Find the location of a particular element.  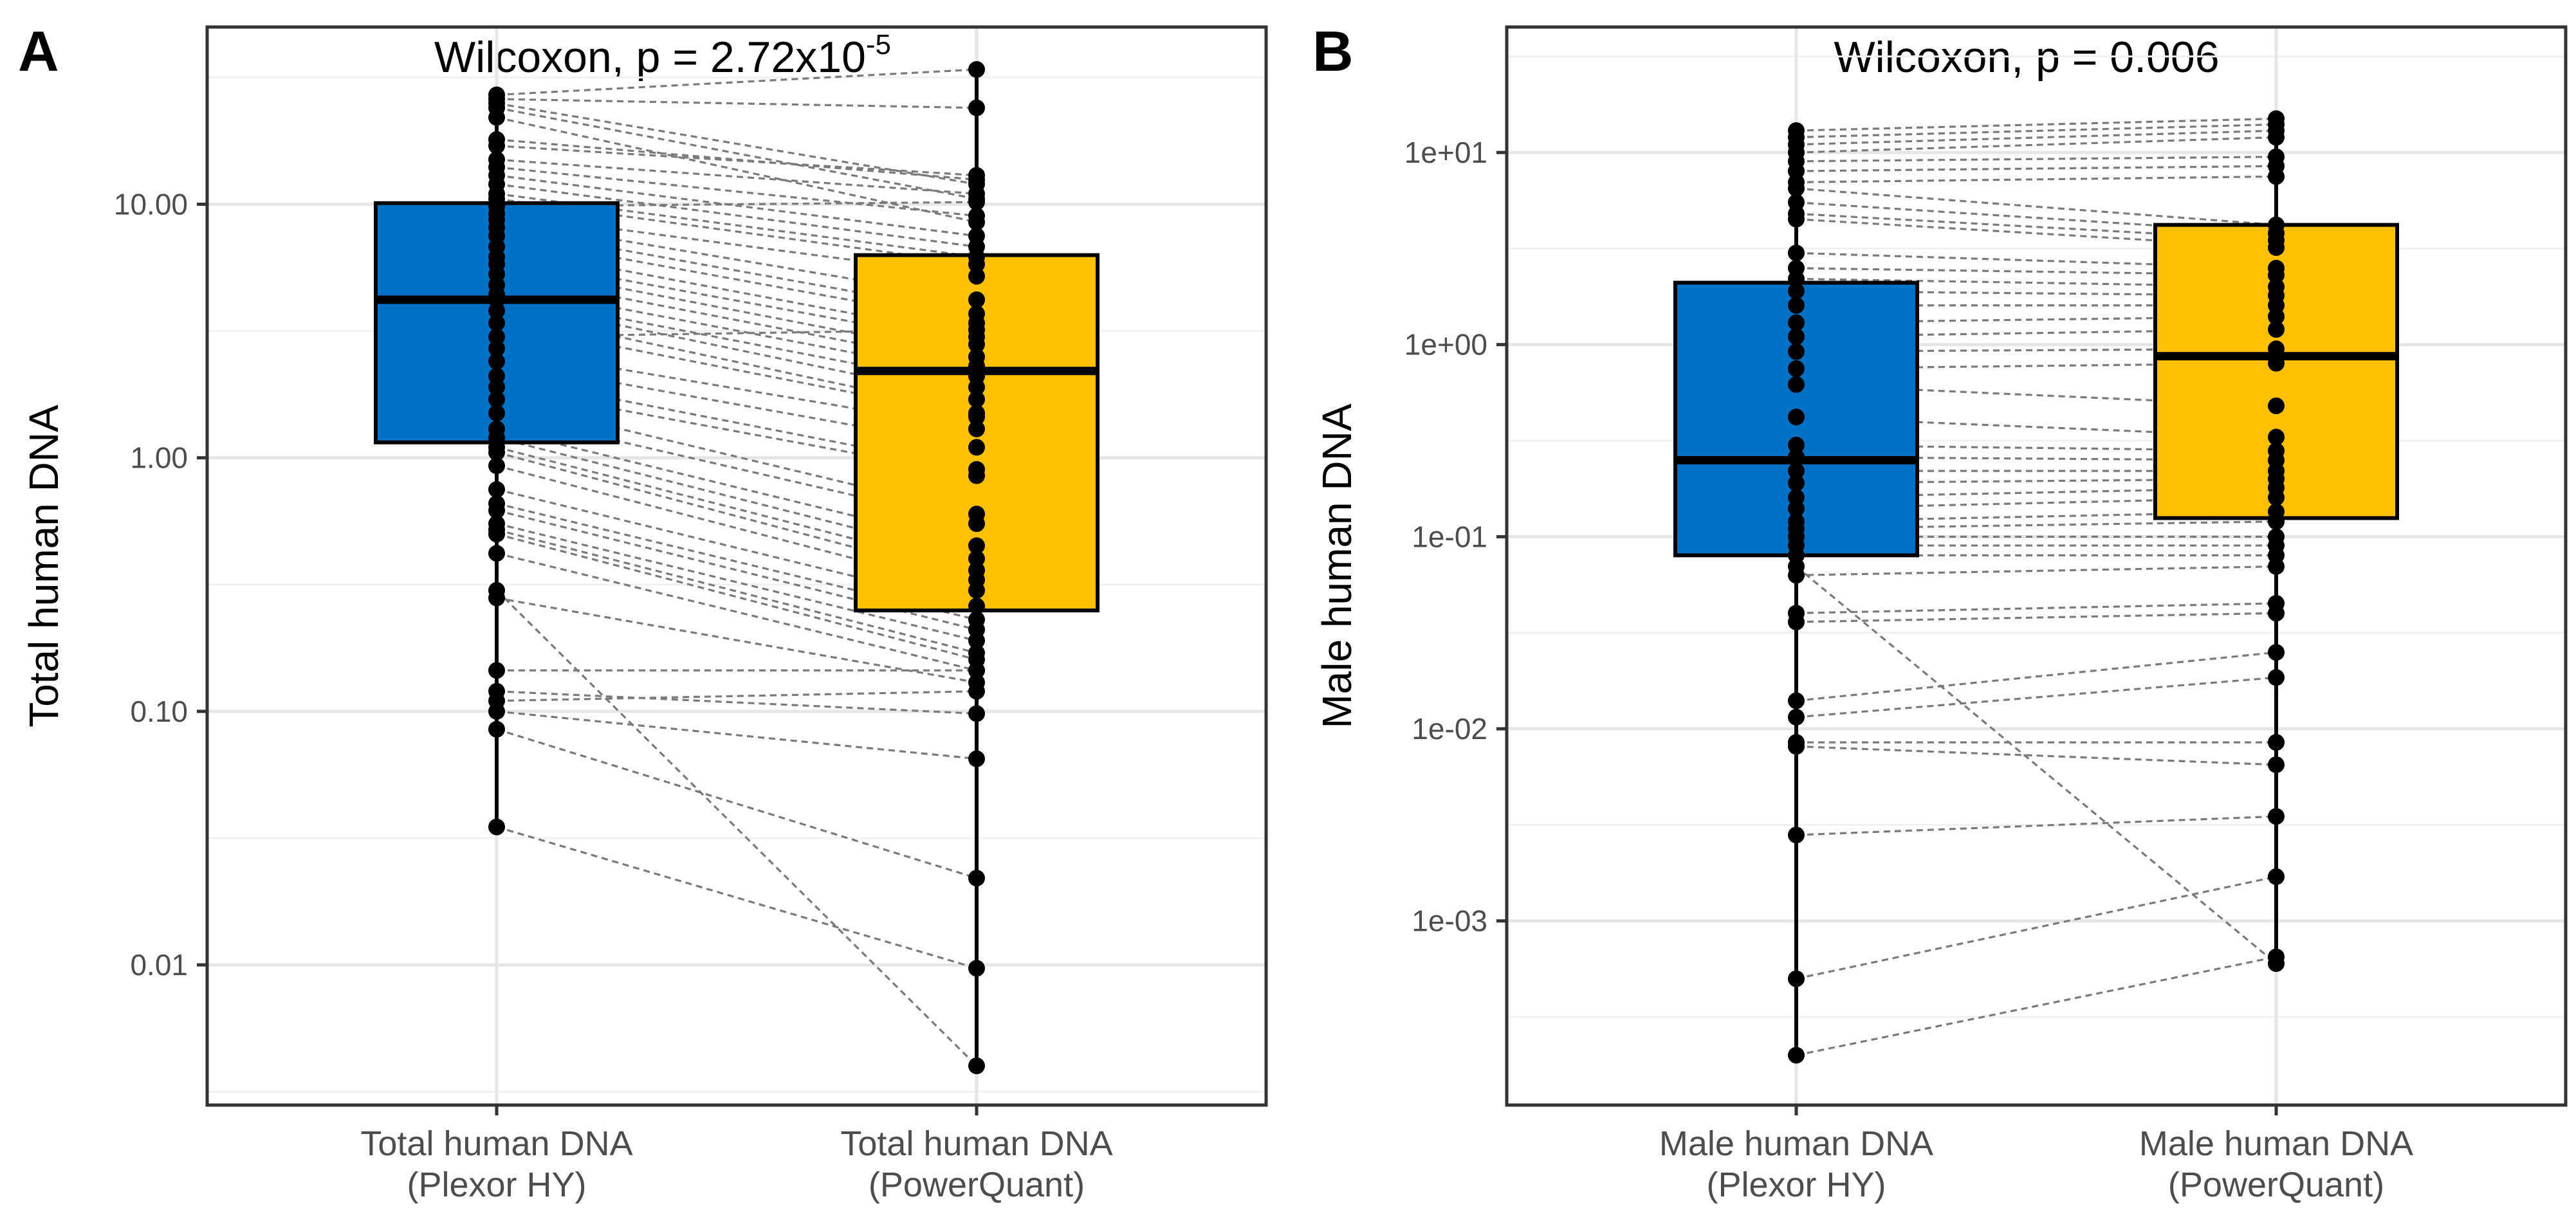

panel-b-y-axis-label: Male human DNA is located at coordinates (1337, 565).